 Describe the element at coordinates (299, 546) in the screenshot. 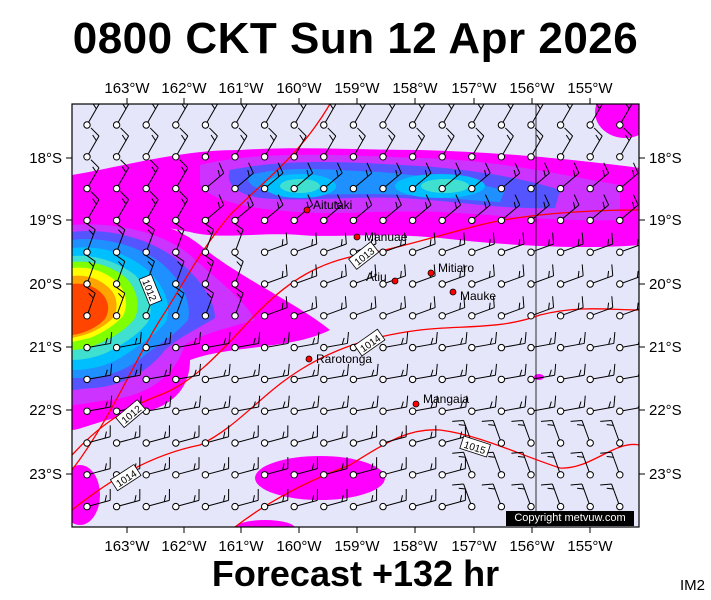

I see `lon-label-bottom: 160°W` at that location.